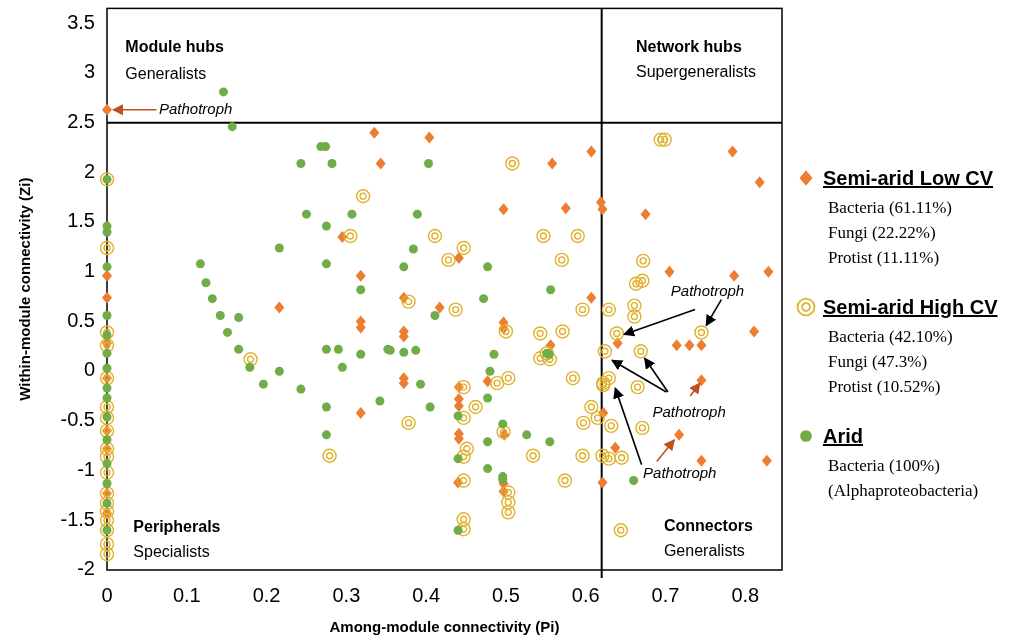 This screenshot has width=1035, height=641. Describe the element at coordinates (878, 361) in the screenshot. I see `text: Fungi (47.3%)` at that location.